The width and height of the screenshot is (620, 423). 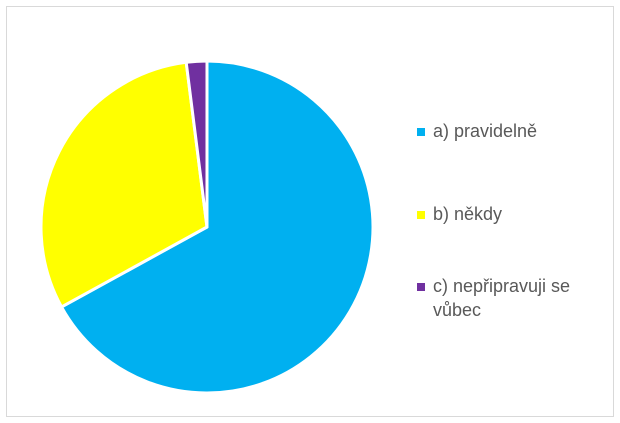 I want to click on legend-item-b: b) někdy, so click(x=515, y=214).